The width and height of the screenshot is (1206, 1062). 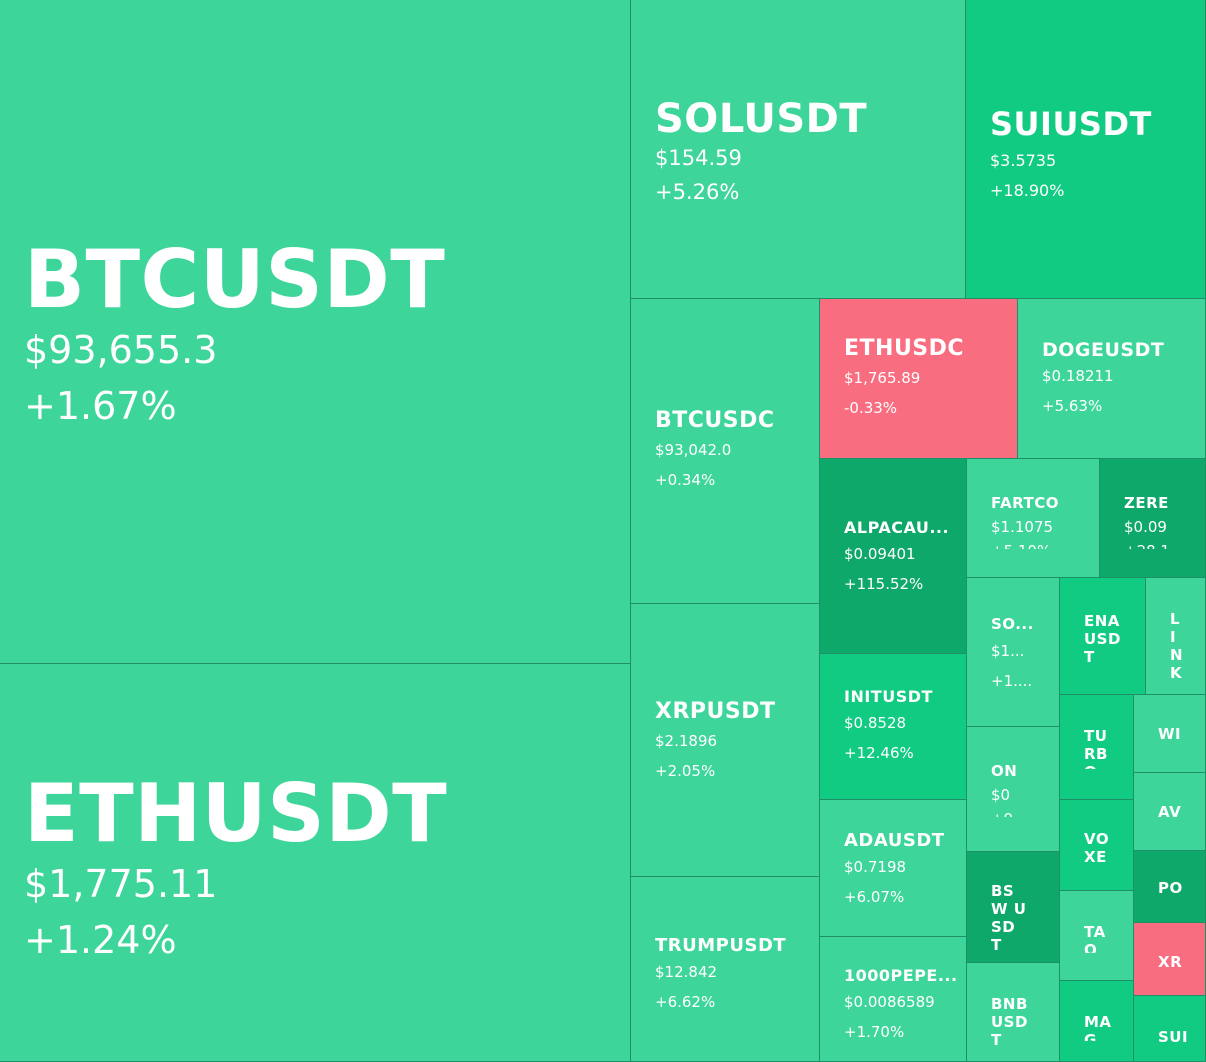 I want to click on heatmap-tile-bnbusdt: BNB USD T, so click(x=1013, y=1012).